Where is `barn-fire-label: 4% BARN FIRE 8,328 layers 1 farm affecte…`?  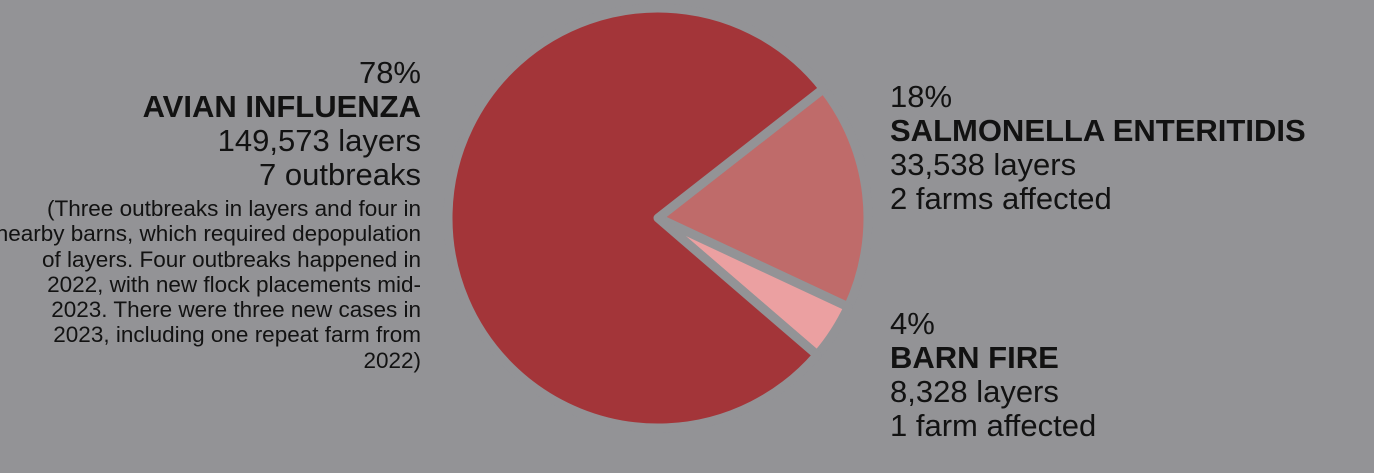 barn-fire-label: 4% BARN FIRE 8,328 layers 1 farm affecte… is located at coordinates (993, 375).